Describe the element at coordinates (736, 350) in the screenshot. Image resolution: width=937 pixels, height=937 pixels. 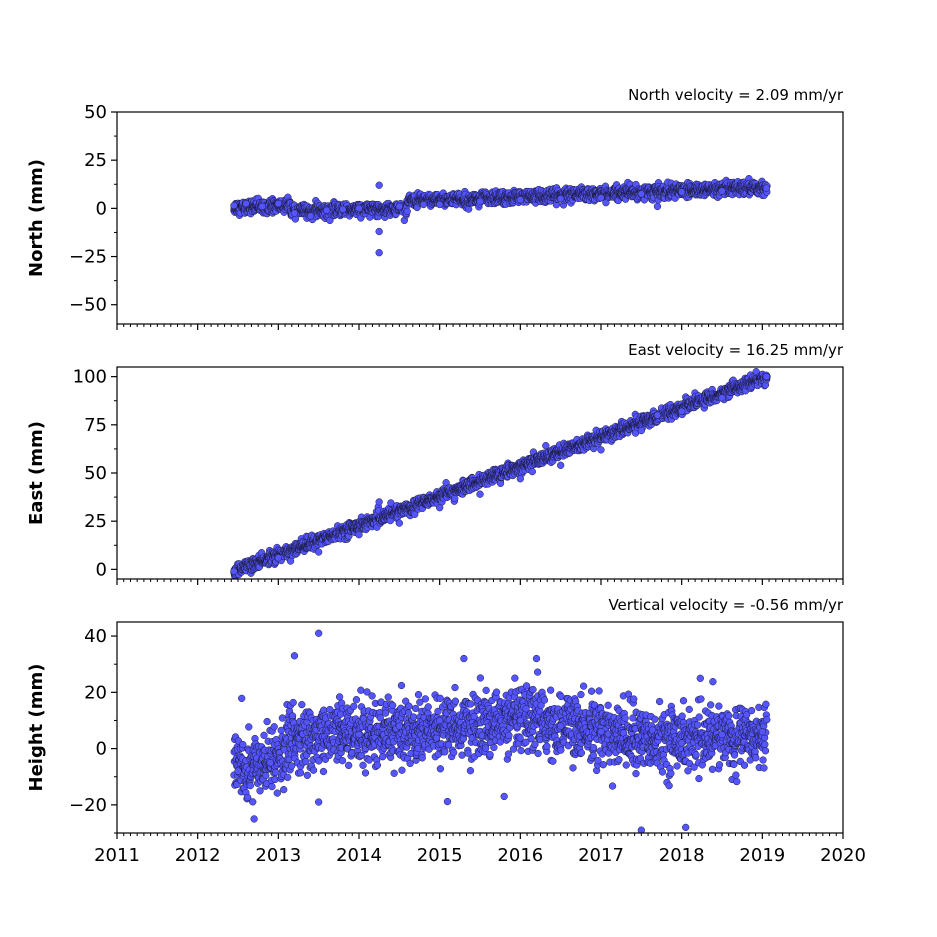
I see `velocity-title: East velocity = 16.25 mm/yr` at that location.